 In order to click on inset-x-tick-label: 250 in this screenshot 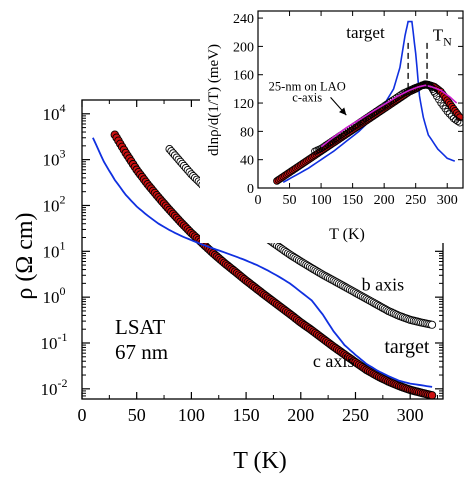, I will do `click(415, 200)`.